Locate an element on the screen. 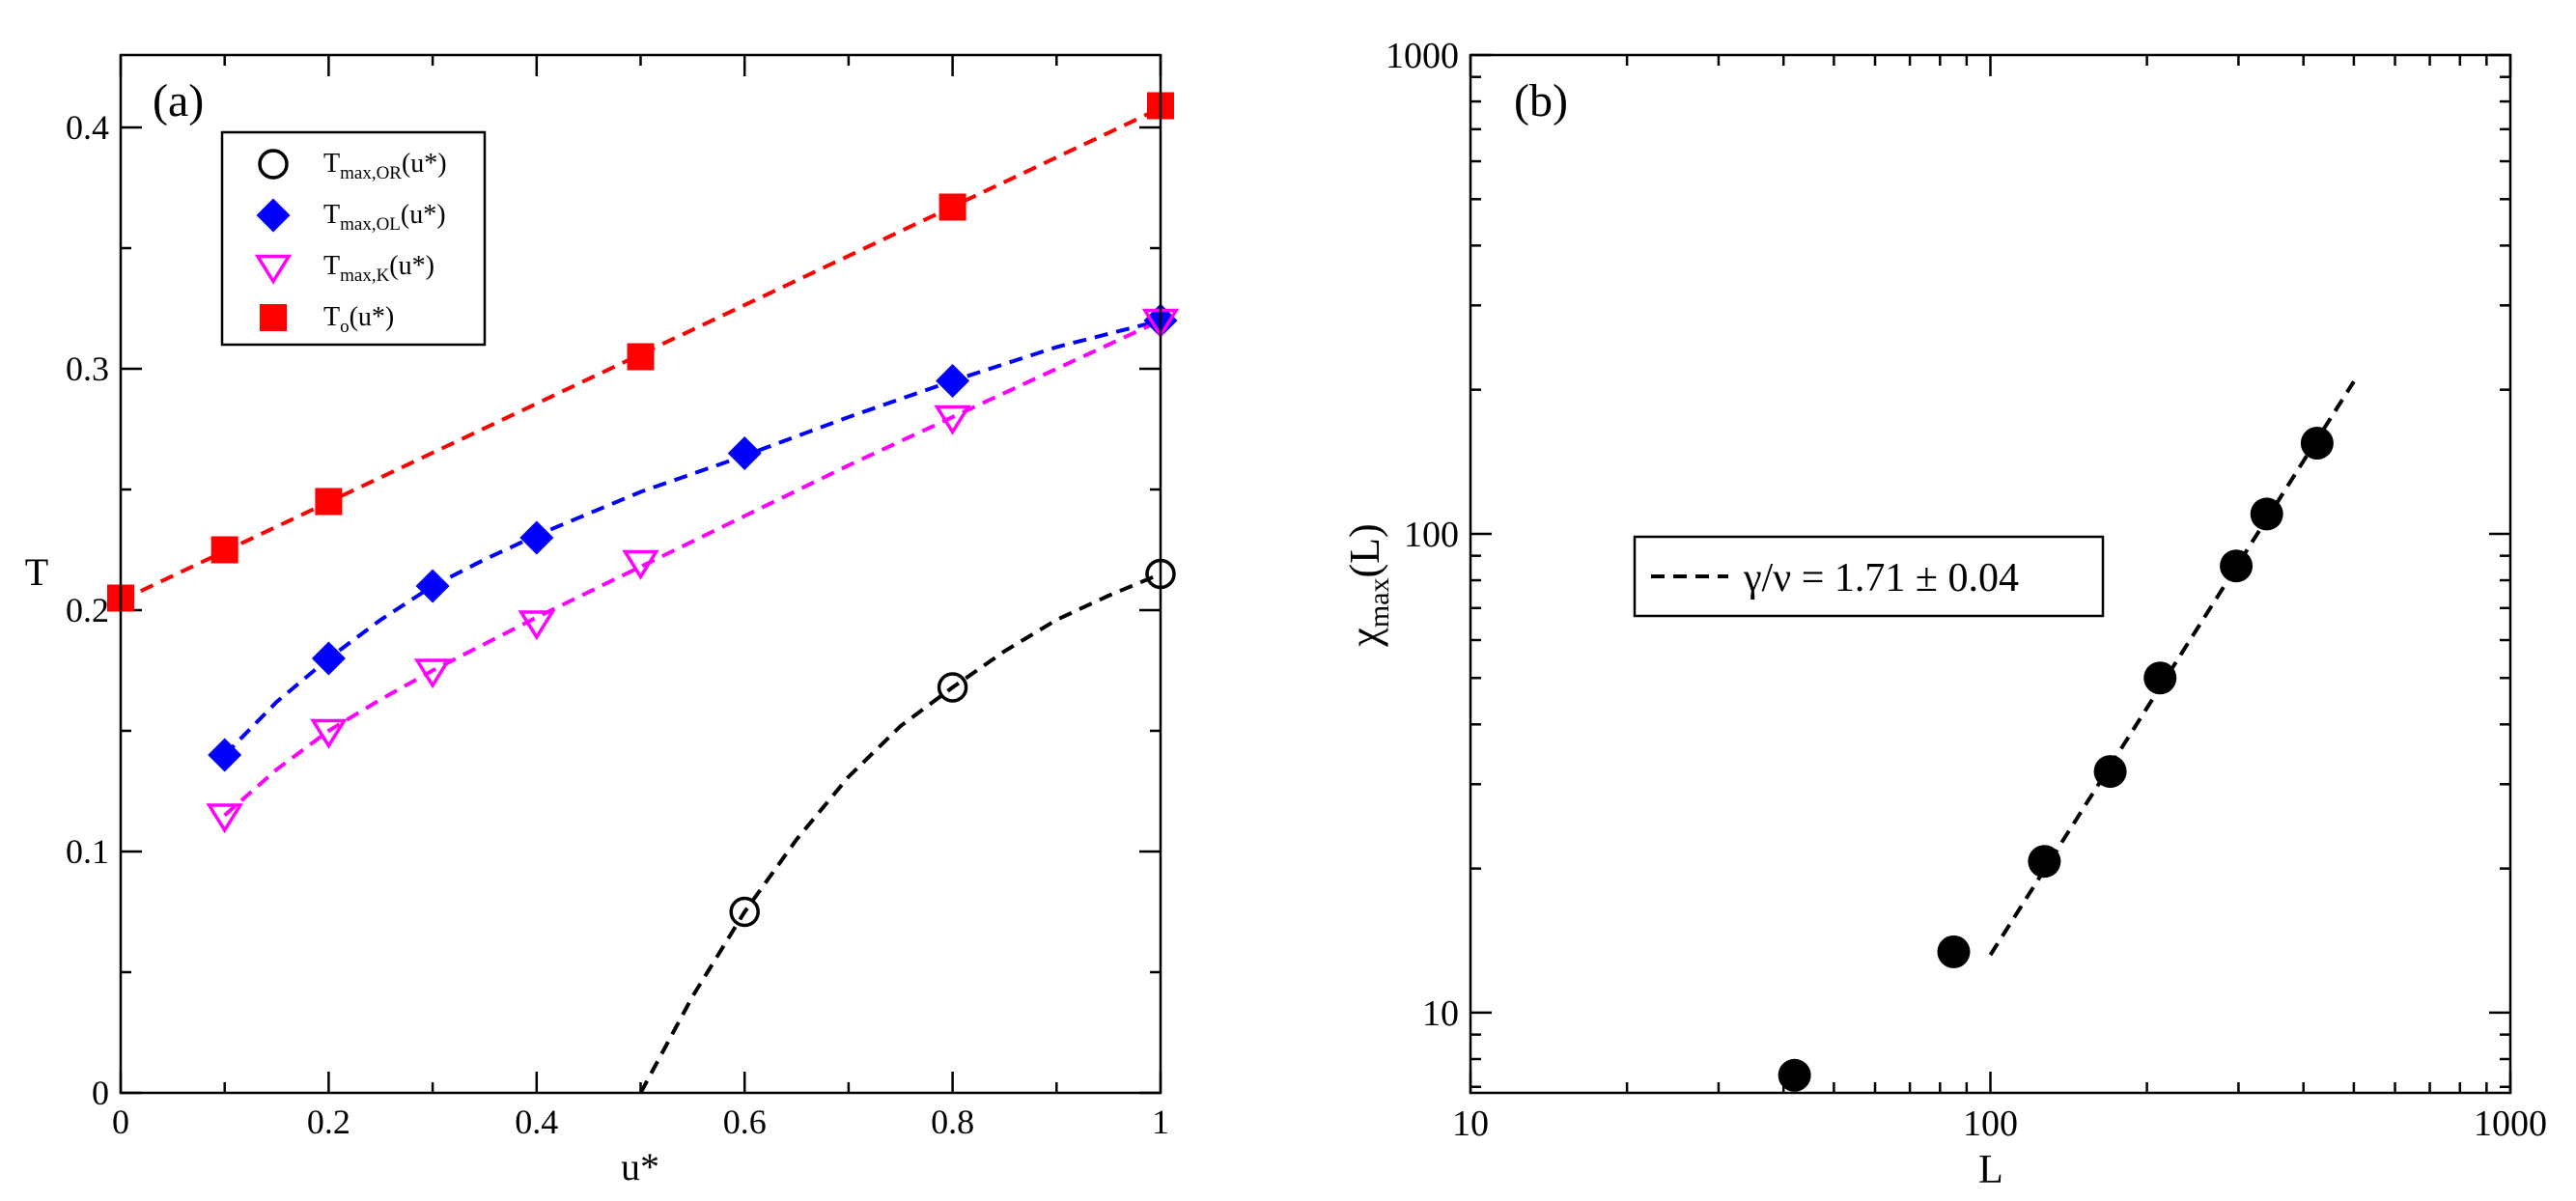 This screenshot has width=2576, height=1201. panel-b-y-tick-label: 10 is located at coordinates (1441, 1014).